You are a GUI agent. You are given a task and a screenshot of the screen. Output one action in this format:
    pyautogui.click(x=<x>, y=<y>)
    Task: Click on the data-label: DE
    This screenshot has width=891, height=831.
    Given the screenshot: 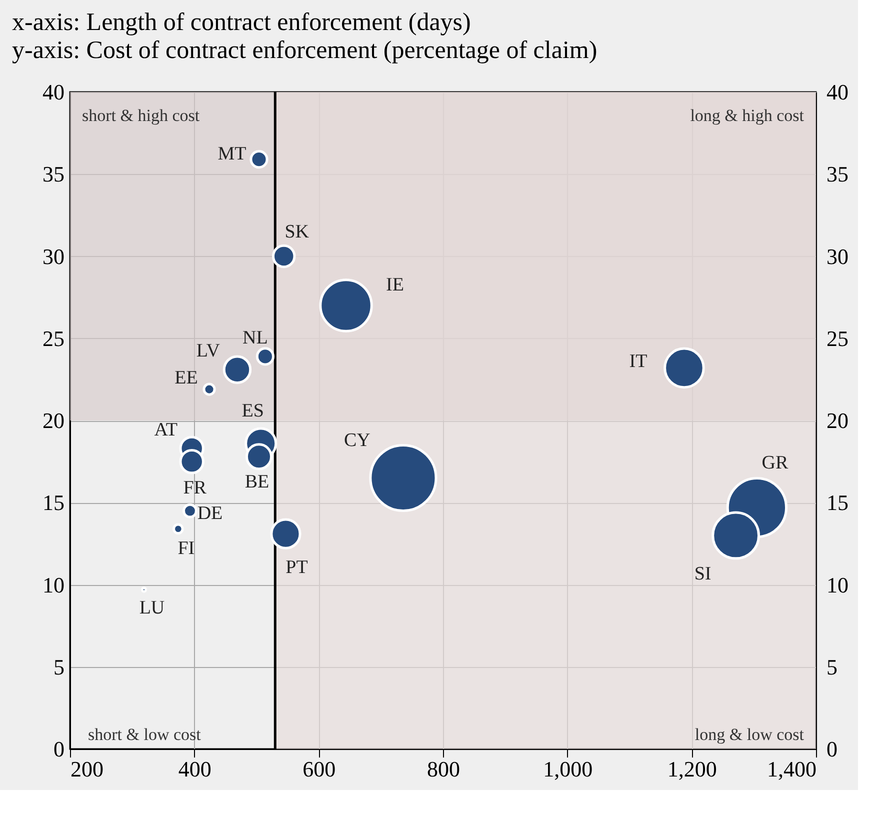 What is the action you would take?
    pyautogui.click(x=210, y=513)
    